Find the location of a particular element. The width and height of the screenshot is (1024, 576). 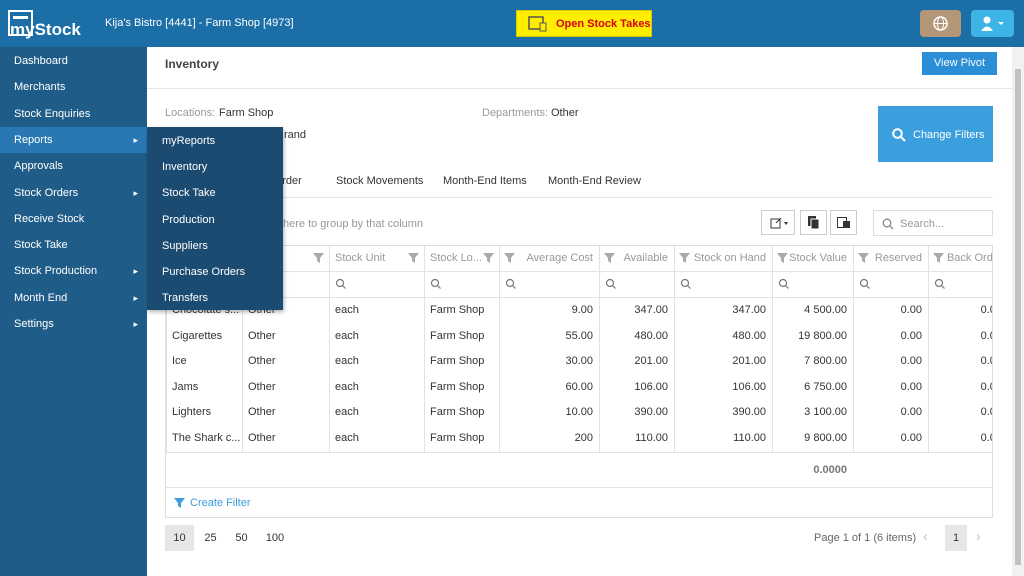

table-cell: 9 800.00 is located at coordinates (825, 438).